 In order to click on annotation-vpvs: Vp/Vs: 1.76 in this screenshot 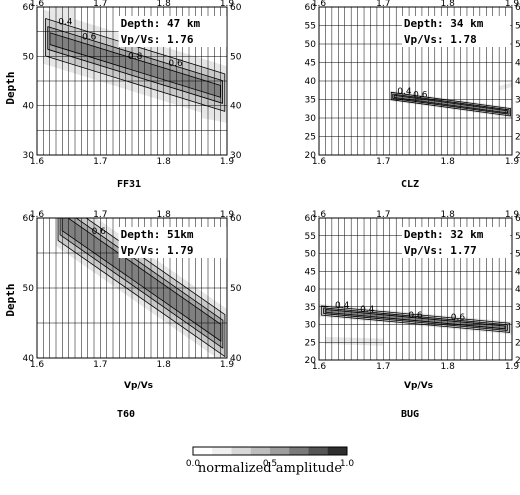, I will do `click(157, 39)`.